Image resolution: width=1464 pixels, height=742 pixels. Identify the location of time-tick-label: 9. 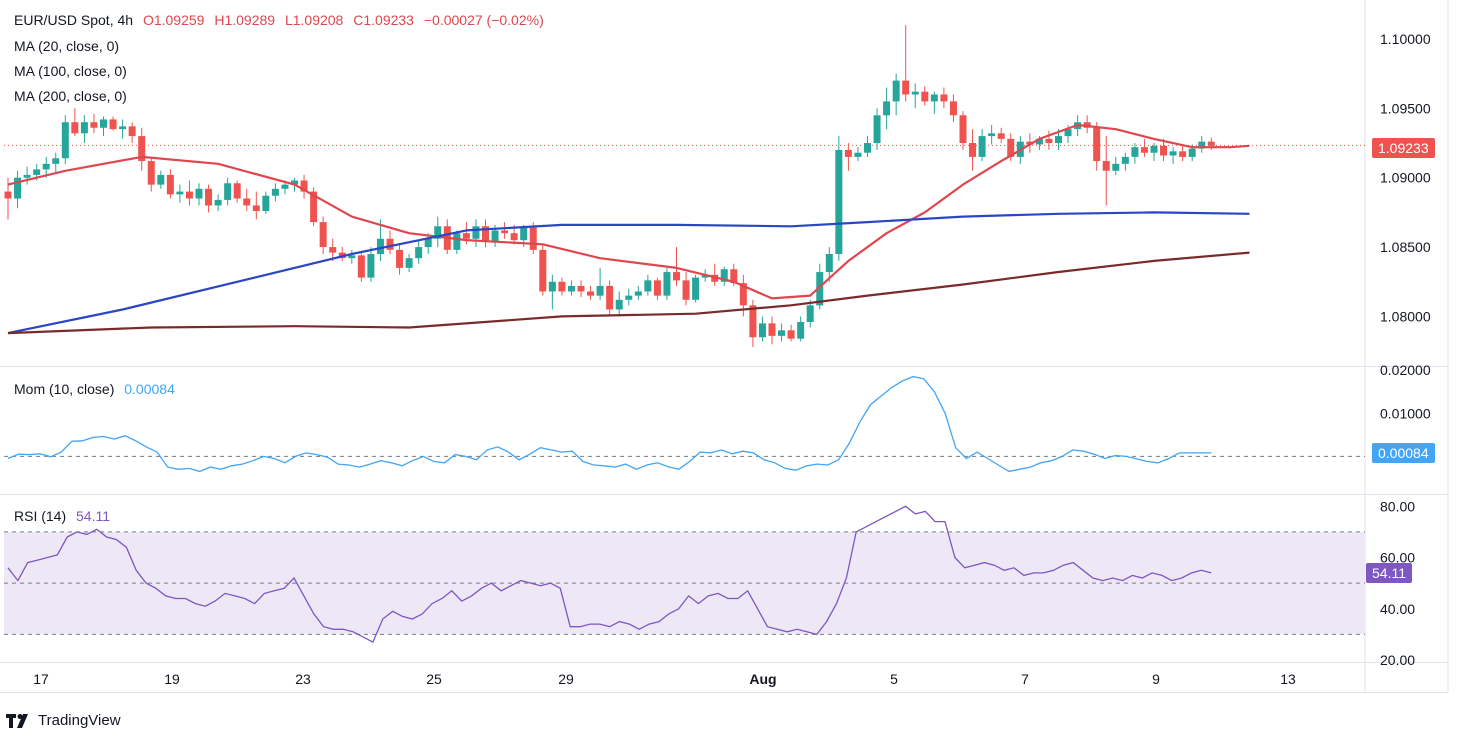
(1156, 679).